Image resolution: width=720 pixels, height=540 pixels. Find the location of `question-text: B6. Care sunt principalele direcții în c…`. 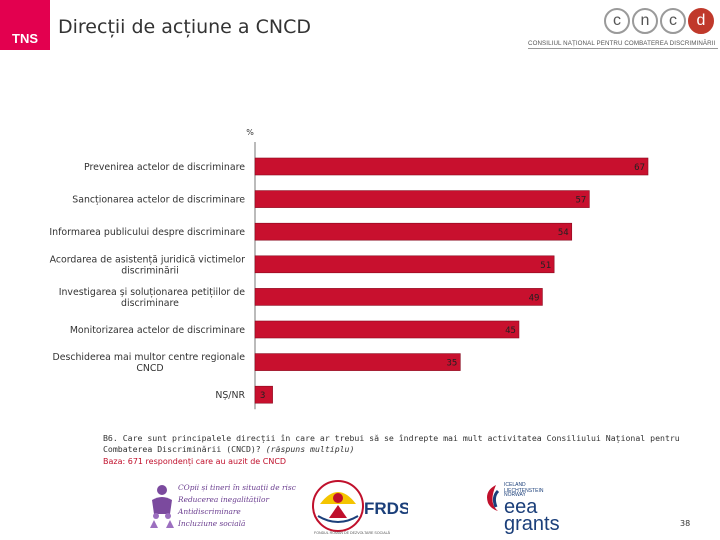

question-text: B6. Care sunt principalele direcții în c… is located at coordinates (398, 444).